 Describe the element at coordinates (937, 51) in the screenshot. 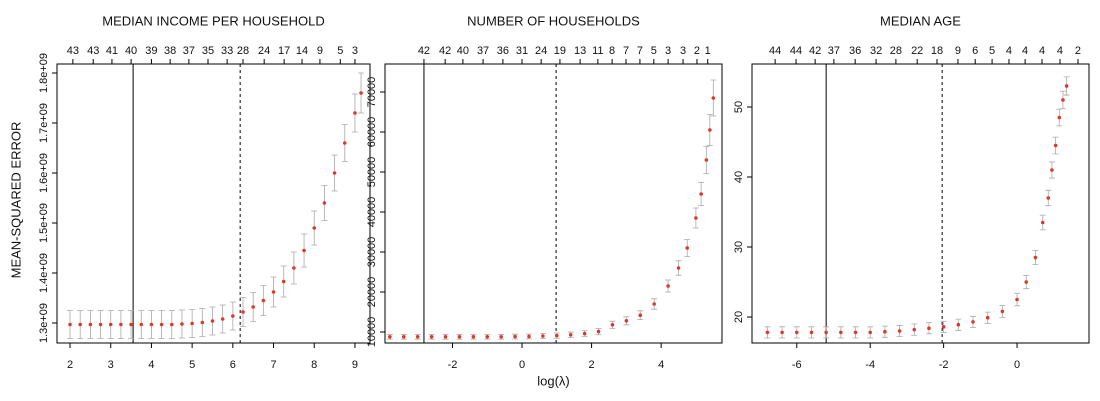

I see `top-tick-label: 18` at that location.